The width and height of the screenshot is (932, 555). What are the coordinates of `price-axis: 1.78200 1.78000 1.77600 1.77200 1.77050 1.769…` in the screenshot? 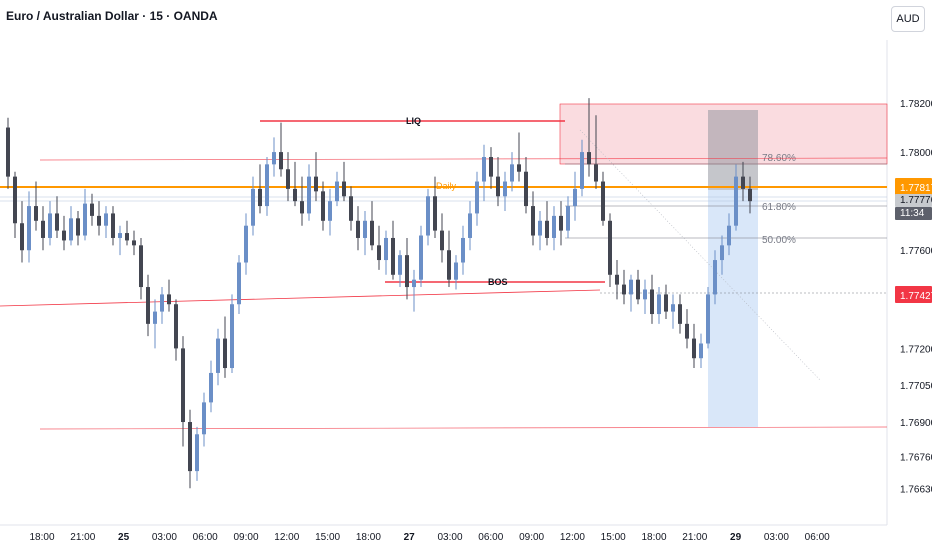 It's located at (916, 297).